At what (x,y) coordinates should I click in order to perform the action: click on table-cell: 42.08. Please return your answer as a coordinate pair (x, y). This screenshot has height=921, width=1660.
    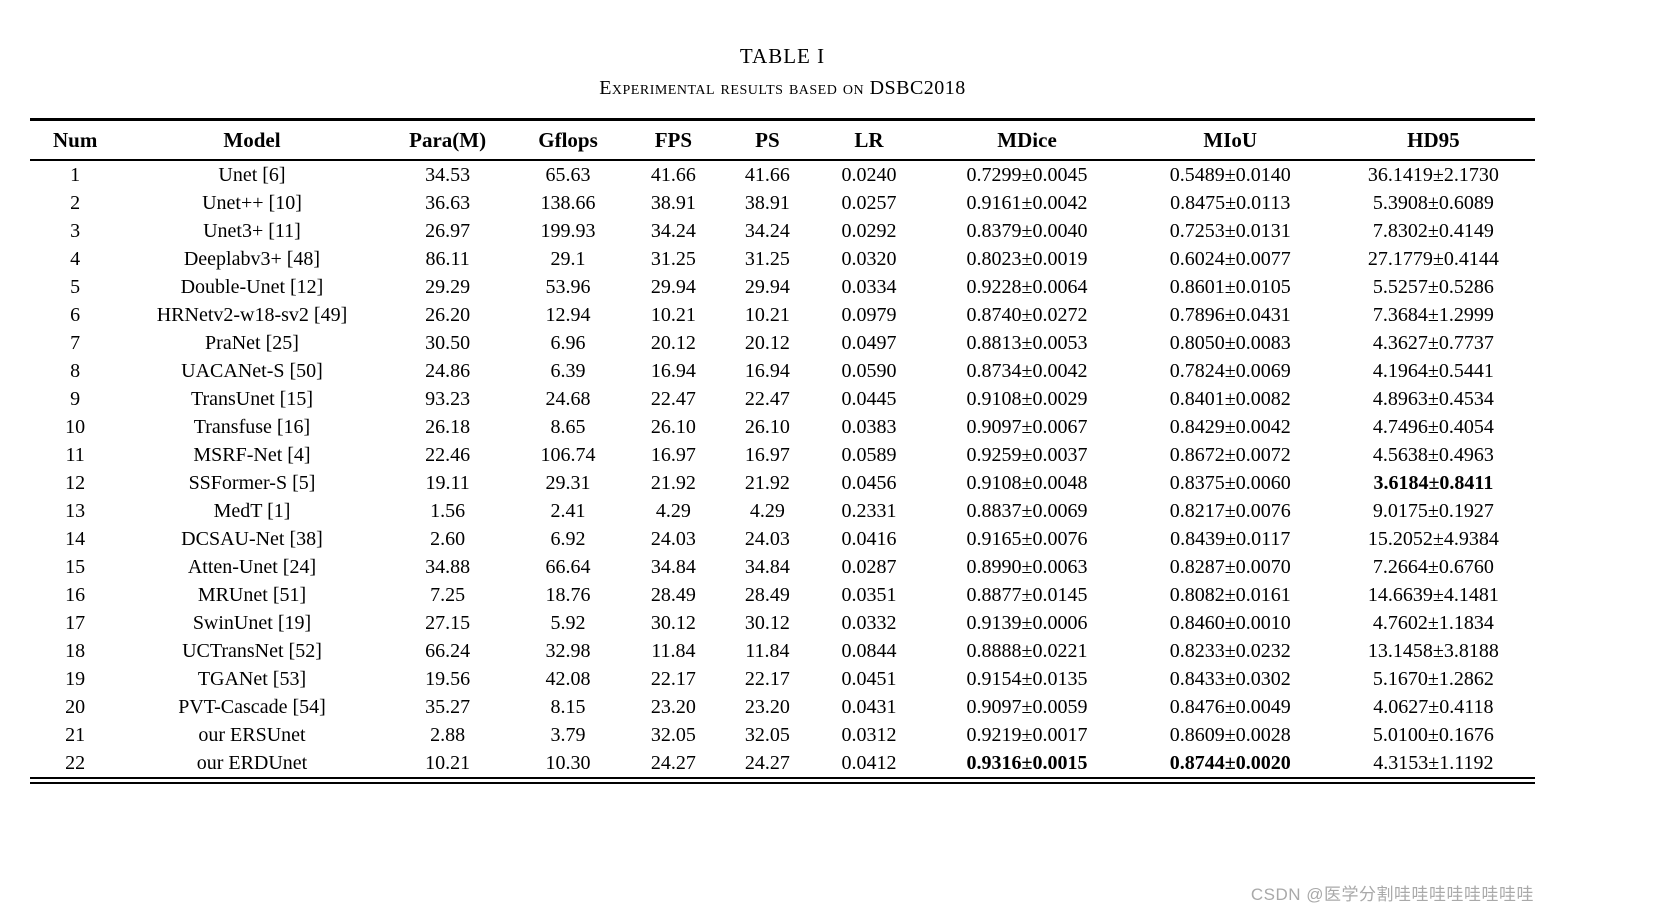
    Looking at the image, I should click on (568, 679).